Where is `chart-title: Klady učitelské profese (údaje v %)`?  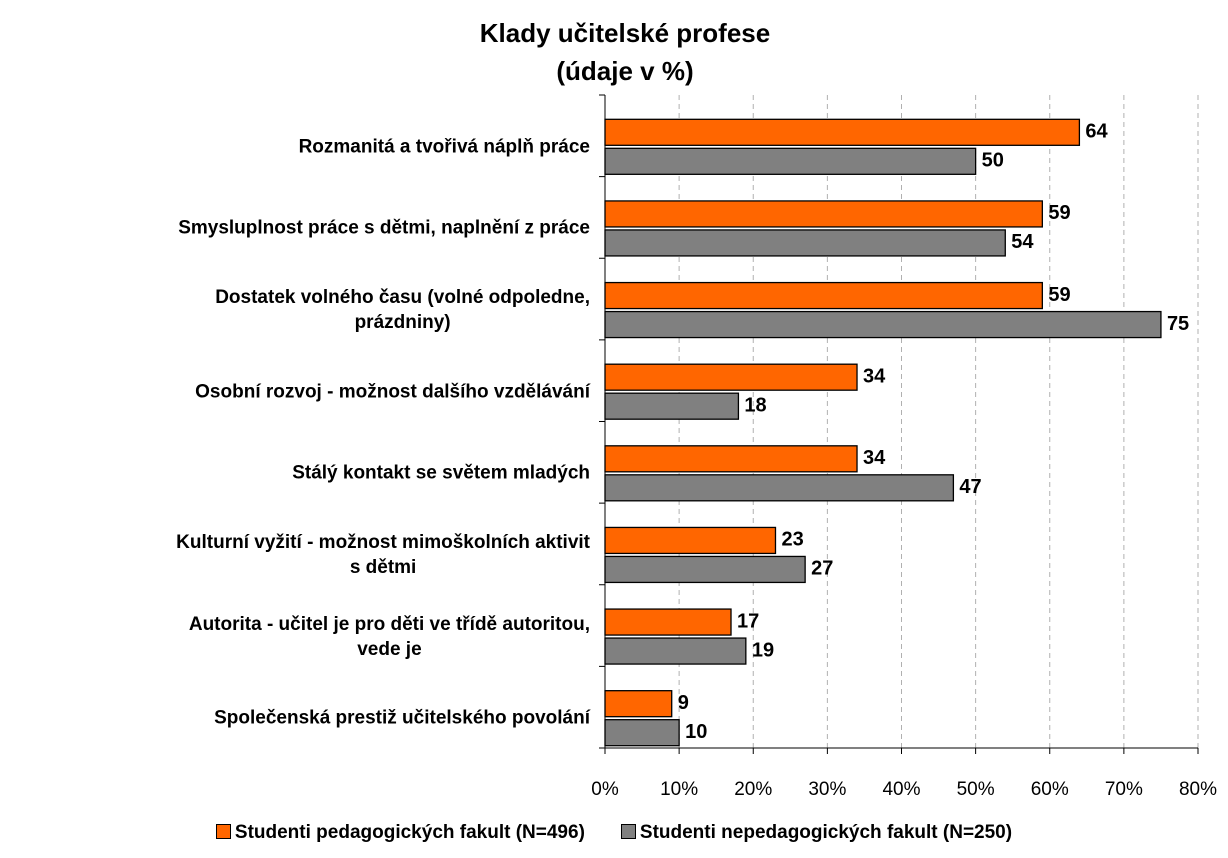 chart-title: Klady učitelské profese (údaje v %) is located at coordinates (625, 52).